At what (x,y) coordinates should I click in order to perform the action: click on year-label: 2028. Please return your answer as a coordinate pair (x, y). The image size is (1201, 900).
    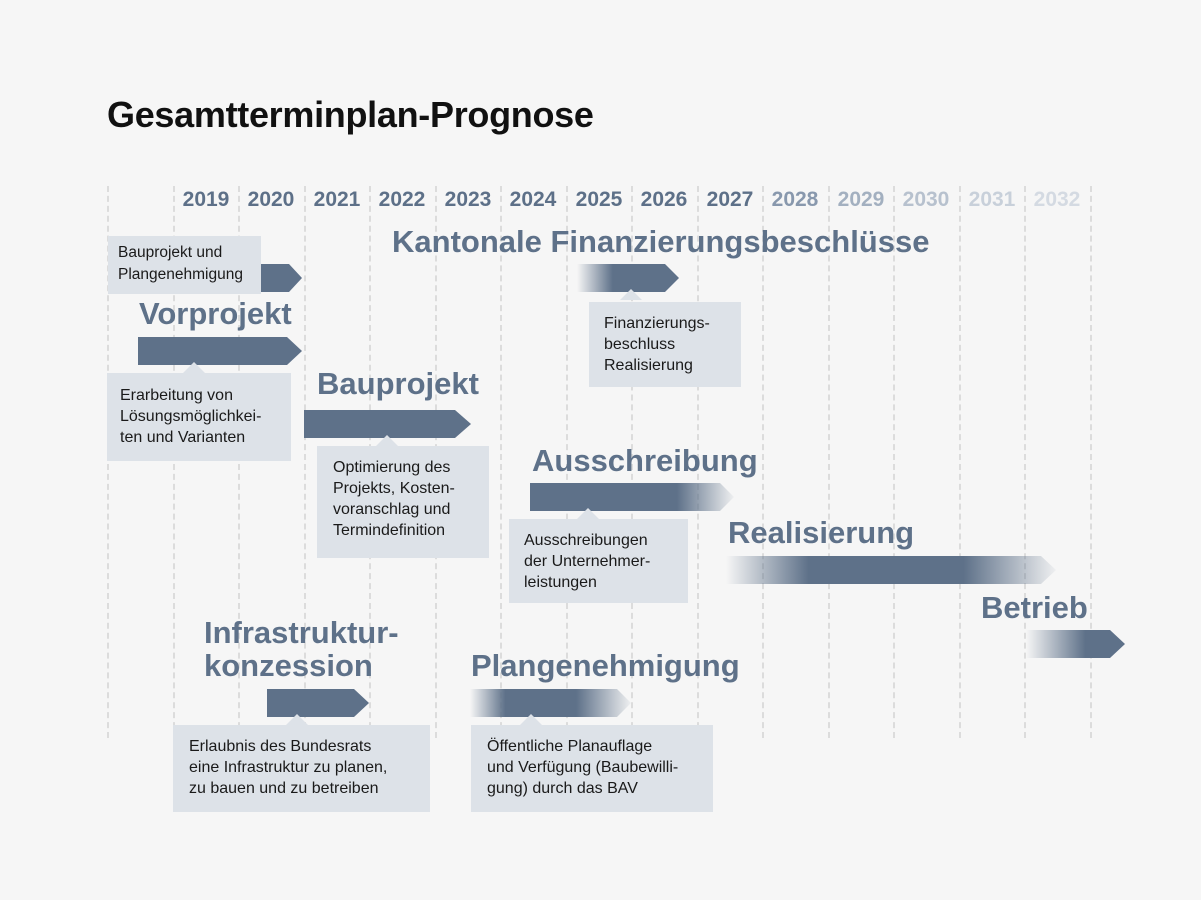
    Looking at the image, I should click on (795, 199).